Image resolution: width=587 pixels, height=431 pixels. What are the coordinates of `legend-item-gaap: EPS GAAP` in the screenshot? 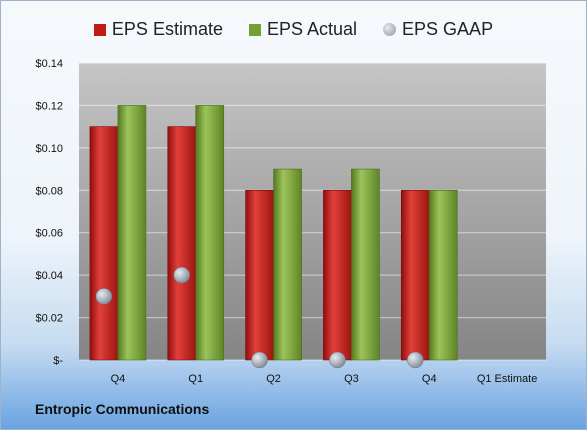 It's located at (438, 29).